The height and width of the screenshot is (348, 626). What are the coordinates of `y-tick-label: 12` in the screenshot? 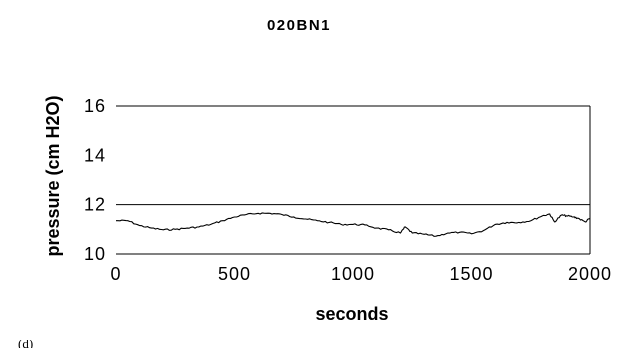 It's located at (95, 205).